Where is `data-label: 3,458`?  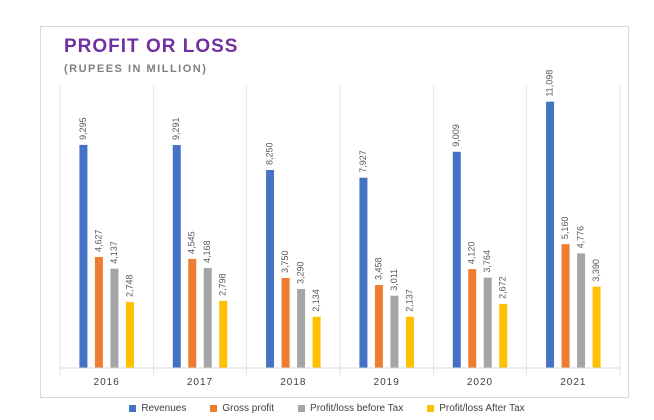
data-label: 3,458 is located at coordinates (378, 268).